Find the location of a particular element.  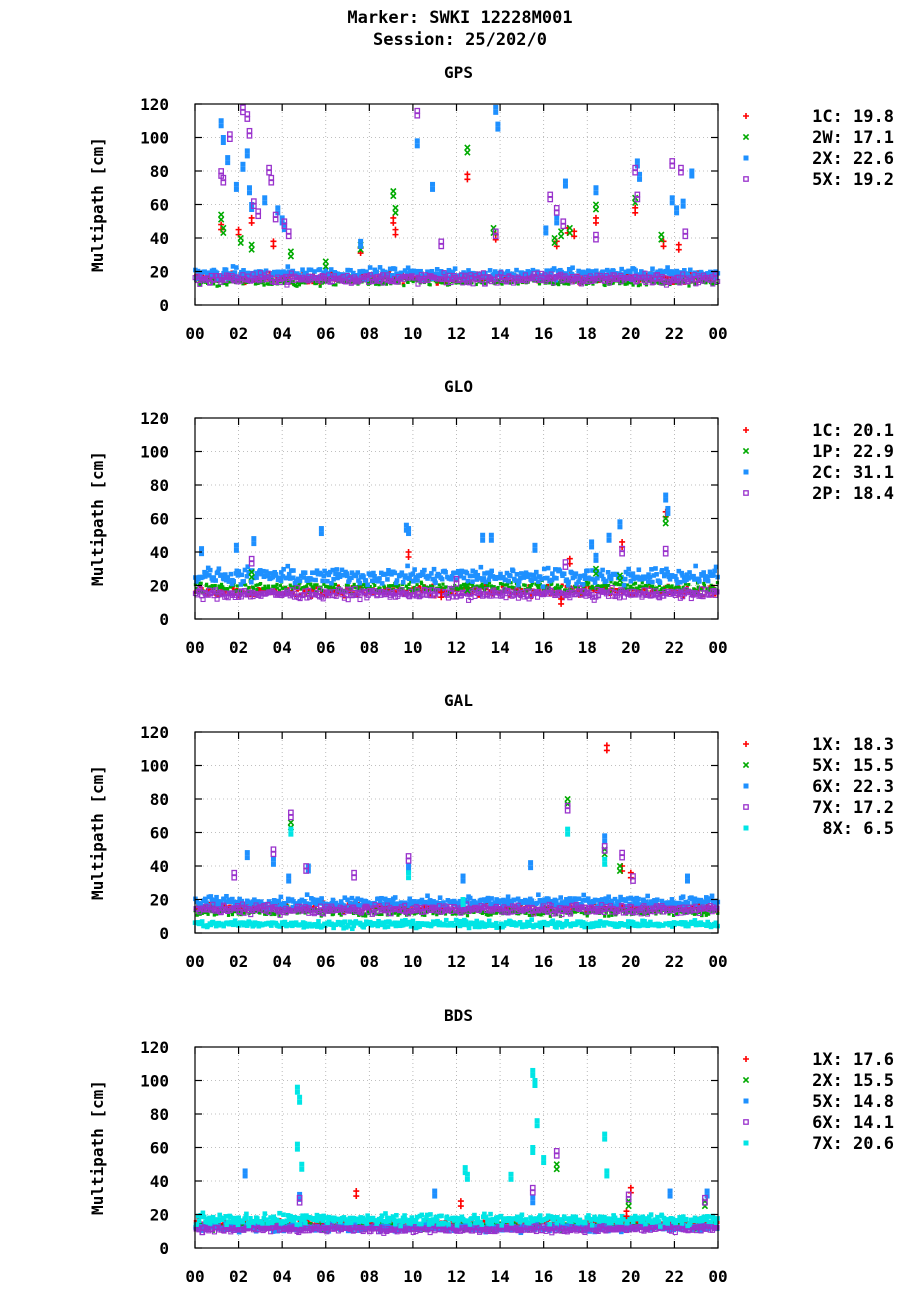

y-tick-label: 120 is located at coordinates (154, 418).